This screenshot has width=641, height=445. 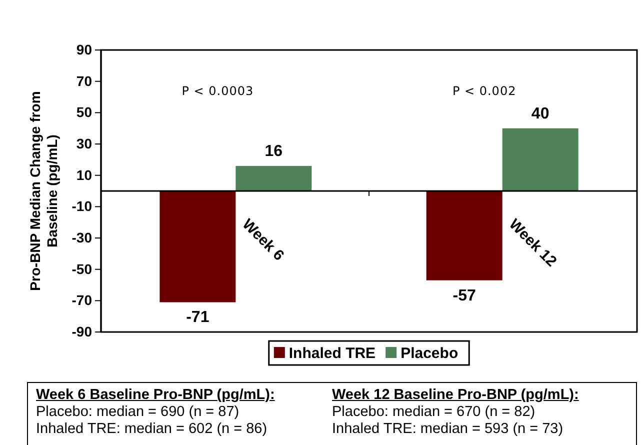 What do you see at coordinates (82, 331) in the screenshot?
I see `y-tick-label: -90` at bounding box center [82, 331].